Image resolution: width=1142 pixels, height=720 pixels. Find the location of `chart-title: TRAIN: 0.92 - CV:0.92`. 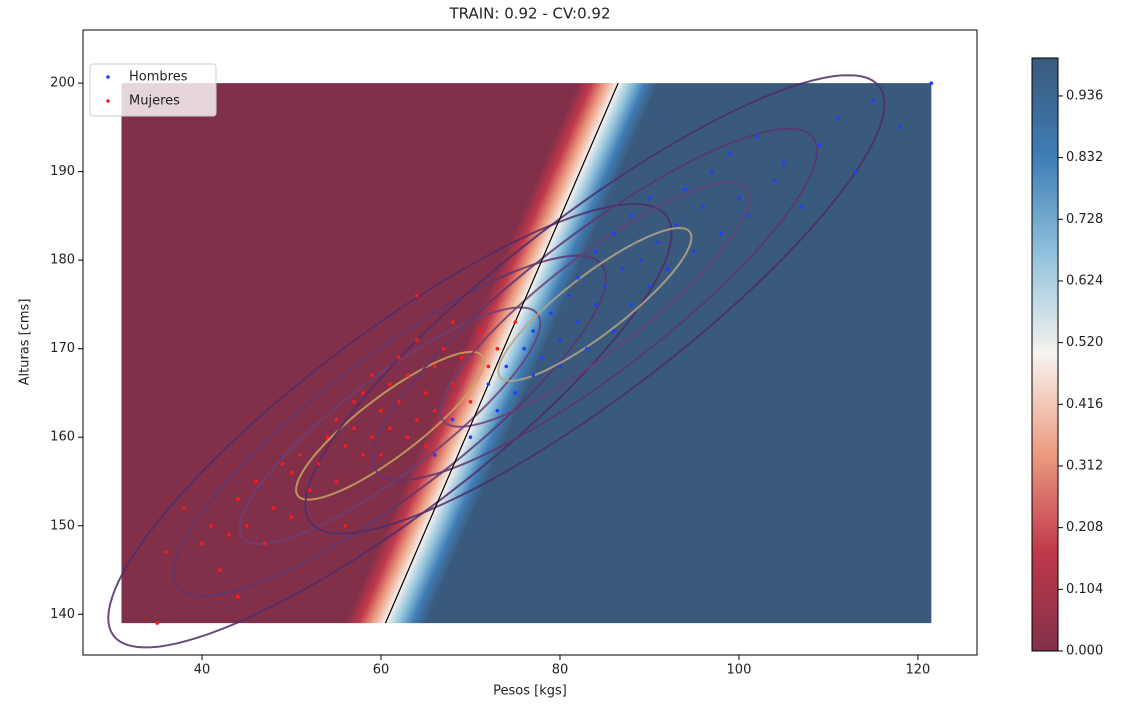

chart-title: TRAIN: 0.92 - CV:0.92 is located at coordinates (529, 14).